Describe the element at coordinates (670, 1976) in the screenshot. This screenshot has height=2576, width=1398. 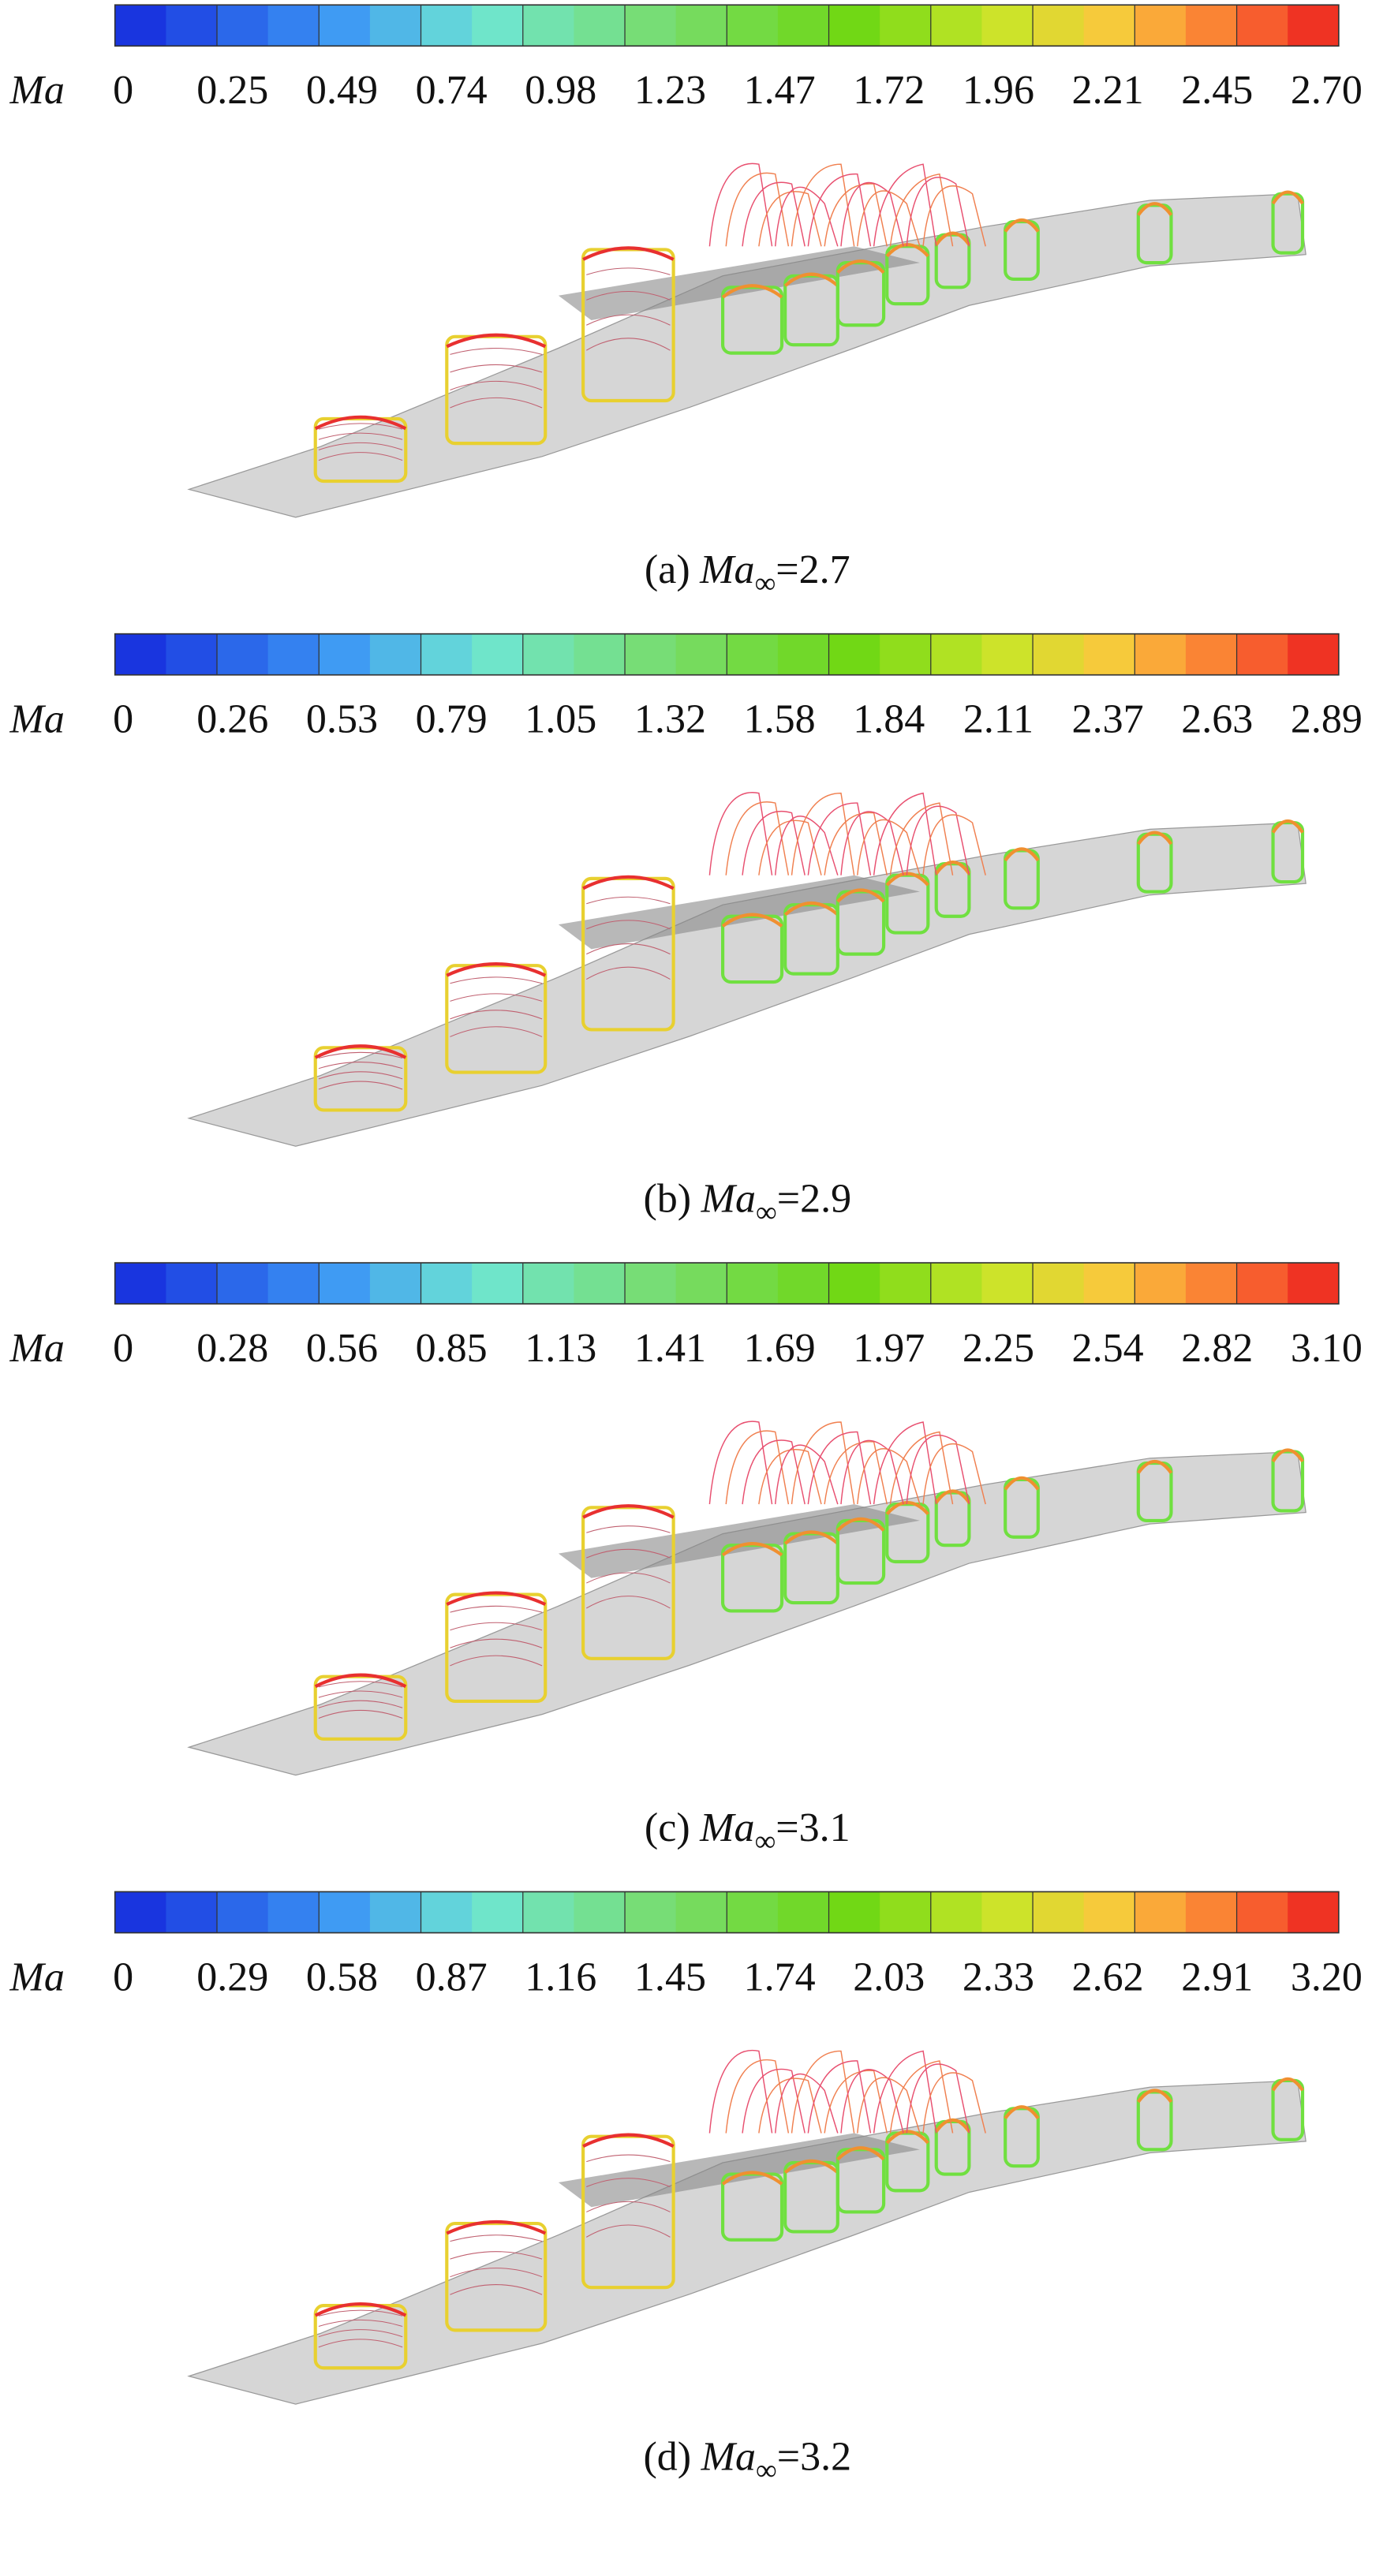
I see `colorbar-tick-label: 1.45` at that location.